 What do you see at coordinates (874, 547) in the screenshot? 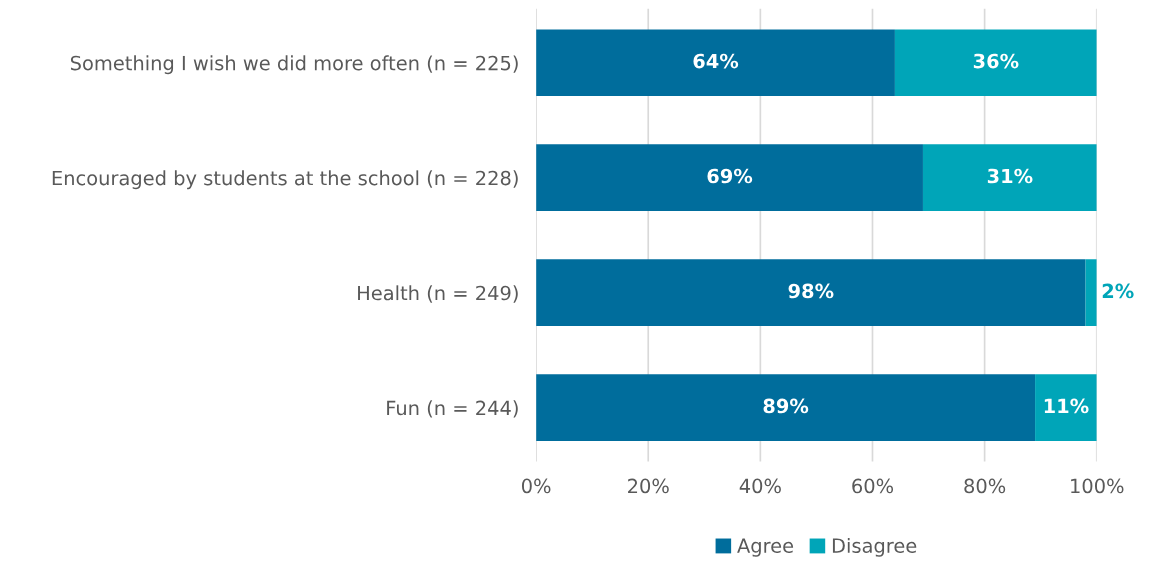
I see `legend-label: Disagree` at bounding box center [874, 547].